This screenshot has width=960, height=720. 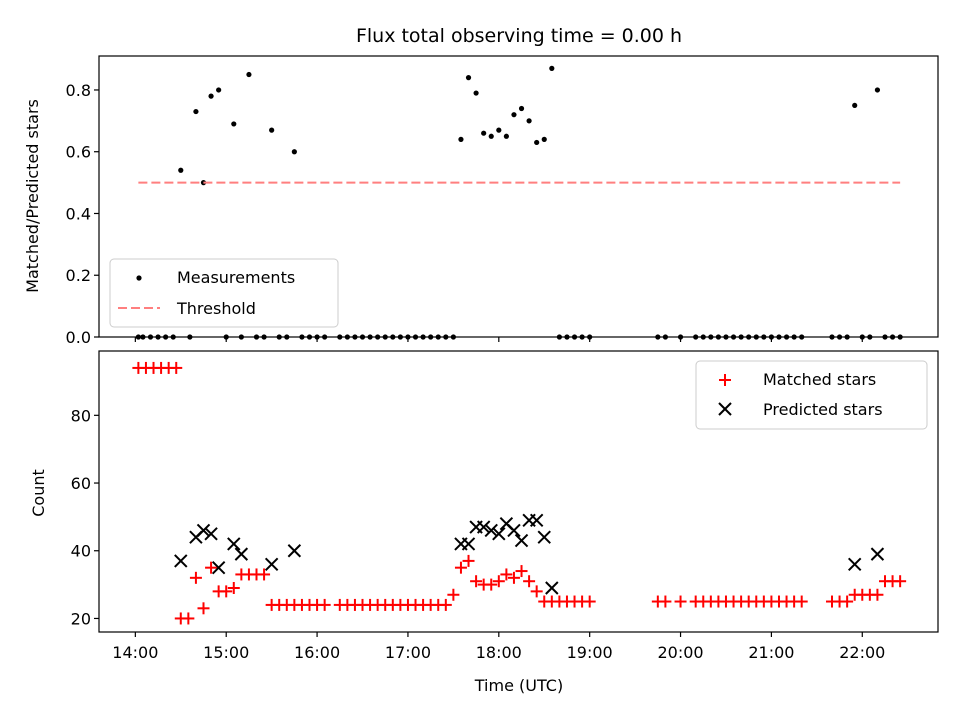 I want to click on top-legend: Measurements Threshold, so click(x=224, y=293).